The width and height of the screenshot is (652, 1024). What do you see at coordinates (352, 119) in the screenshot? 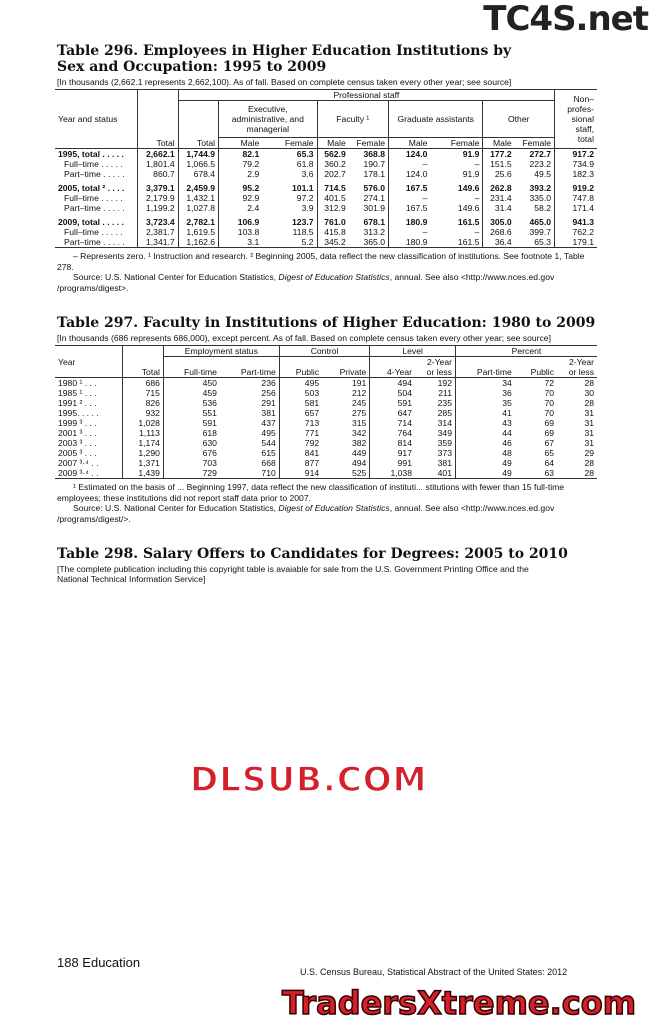
I see `col-faculty: Faculty ¹` at bounding box center [352, 119].